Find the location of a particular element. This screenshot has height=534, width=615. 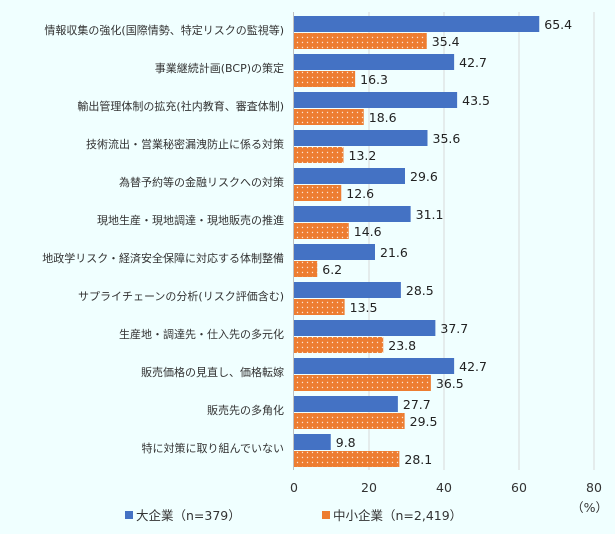

legend-label: 大企業（n=379） is located at coordinates (188, 515).